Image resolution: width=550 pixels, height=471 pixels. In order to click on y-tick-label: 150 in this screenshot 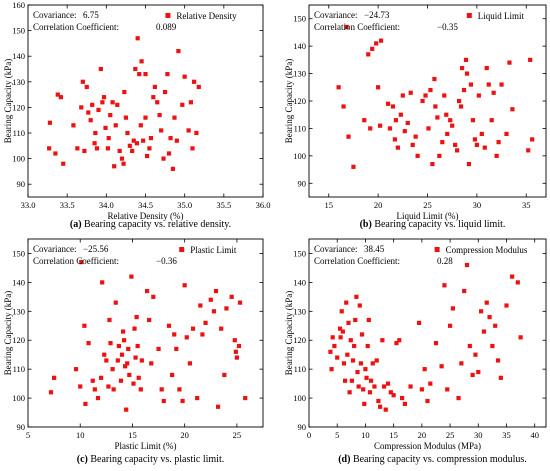, I will do `click(299, 253)`.